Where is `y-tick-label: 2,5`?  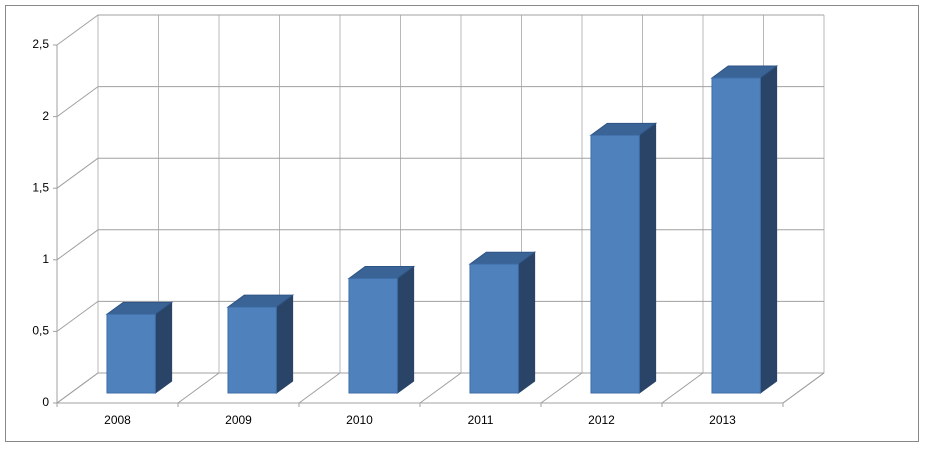 y-tick-label: 2,5 is located at coordinates (40, 44).